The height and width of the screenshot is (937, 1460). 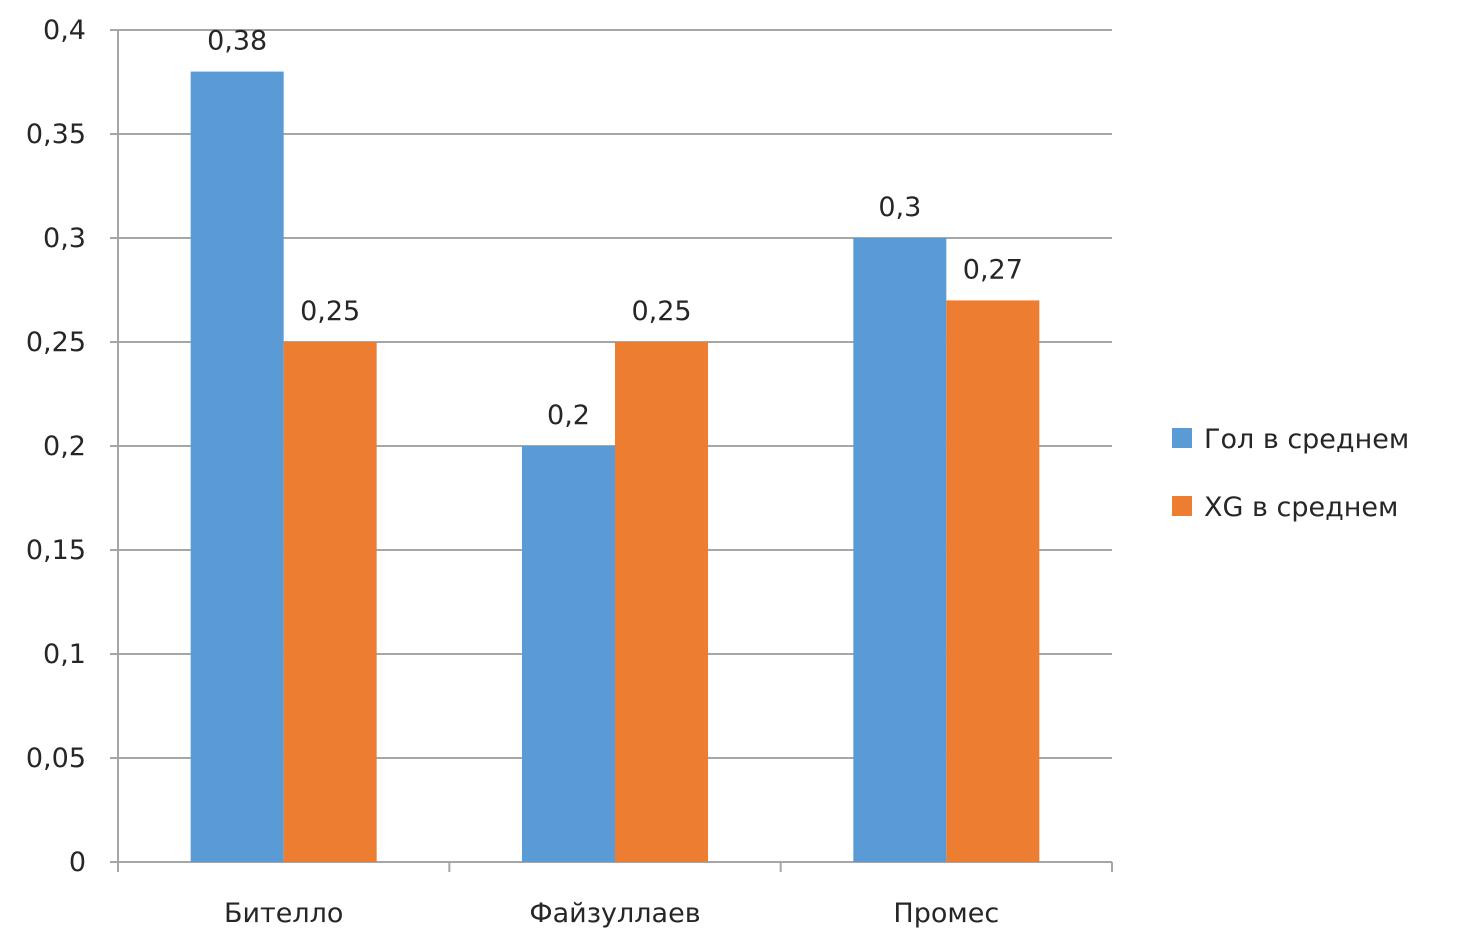 I want to click on data-label: 0,38, so click(x=237, y=41).